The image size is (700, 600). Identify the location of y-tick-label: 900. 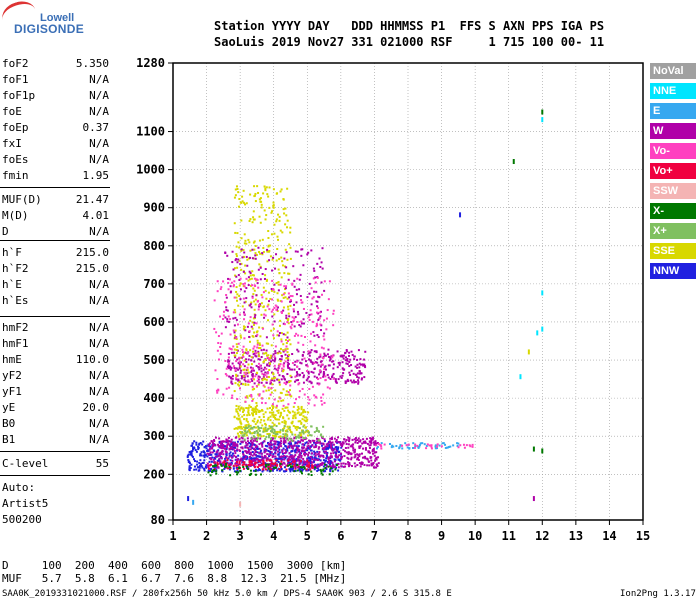
(154, 208).